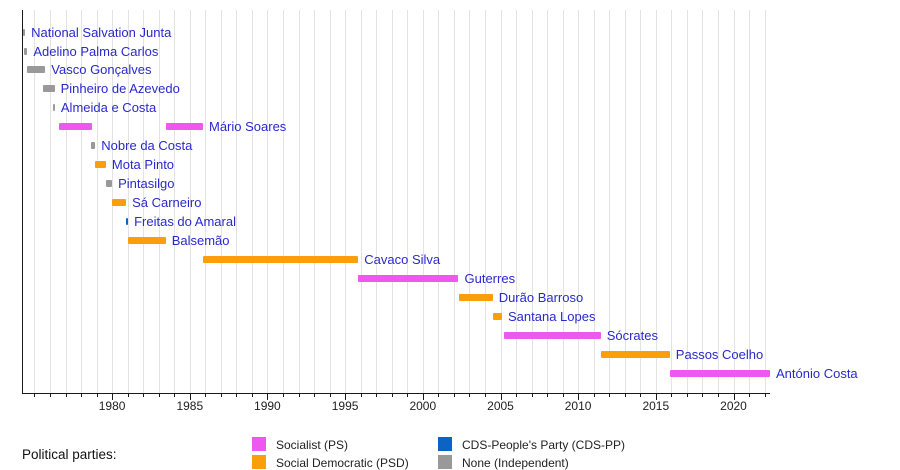  What do you see at coordinates (342, 463) in the screenshot?
I see `legend-label-psd: Social Democratic (PSD)` at bounding box center [342, 463].